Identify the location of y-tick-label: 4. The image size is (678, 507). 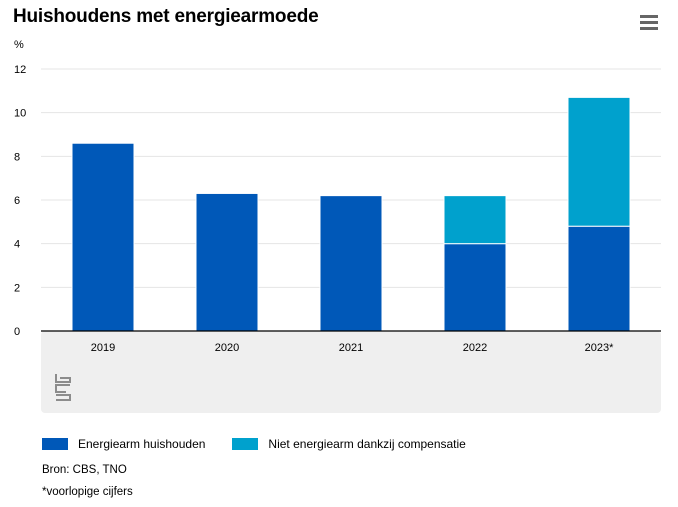
(17, 245).